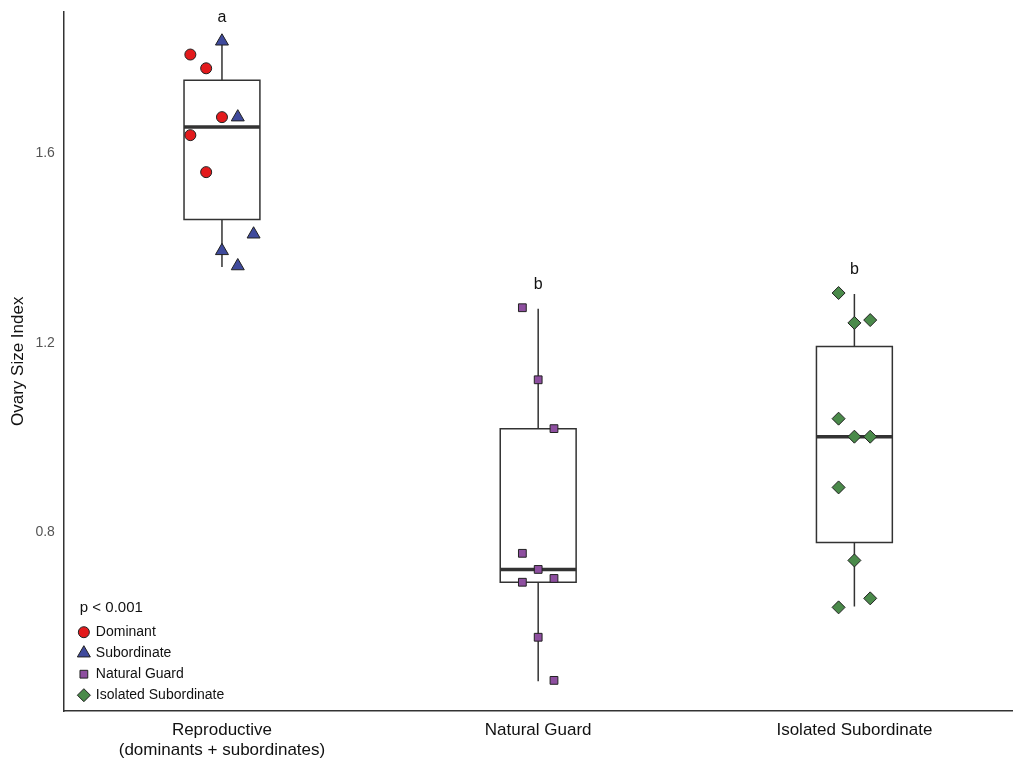 This screenshot has width=1021, height=764. What do you see at coordinates (133, 652) in the screenshot?
I see `legend-label: Subordinate` at bounding box center [133, 652].